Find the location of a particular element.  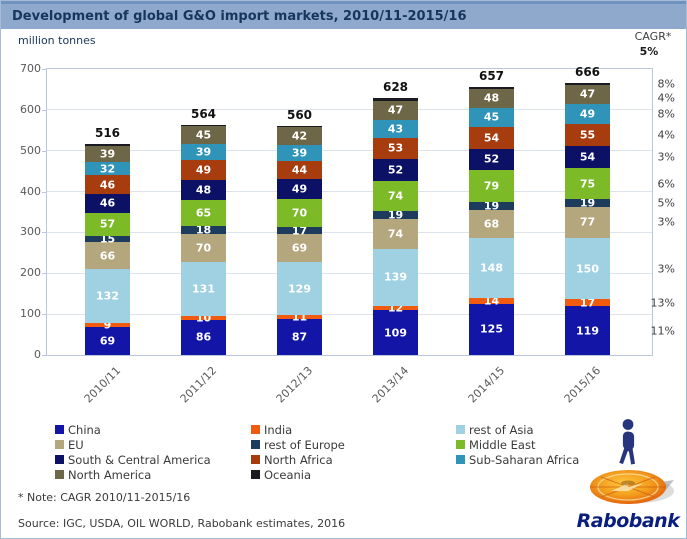

segment-value-label: 125 is located at coordinates (491, 329).